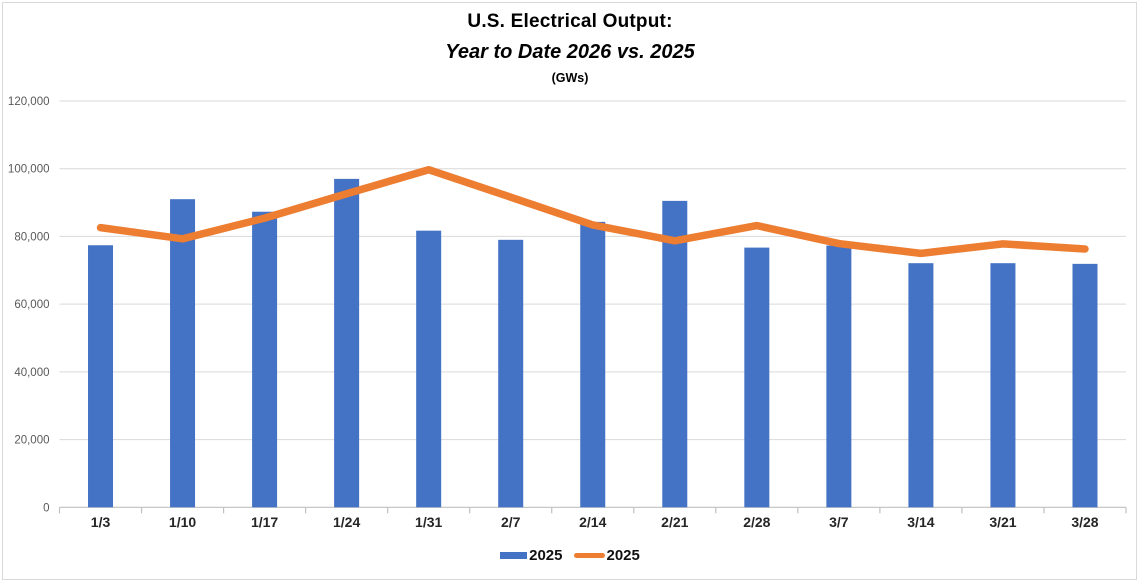 The image size is (1140, 582). I want to click on bar-2/7, so click(511, 373).